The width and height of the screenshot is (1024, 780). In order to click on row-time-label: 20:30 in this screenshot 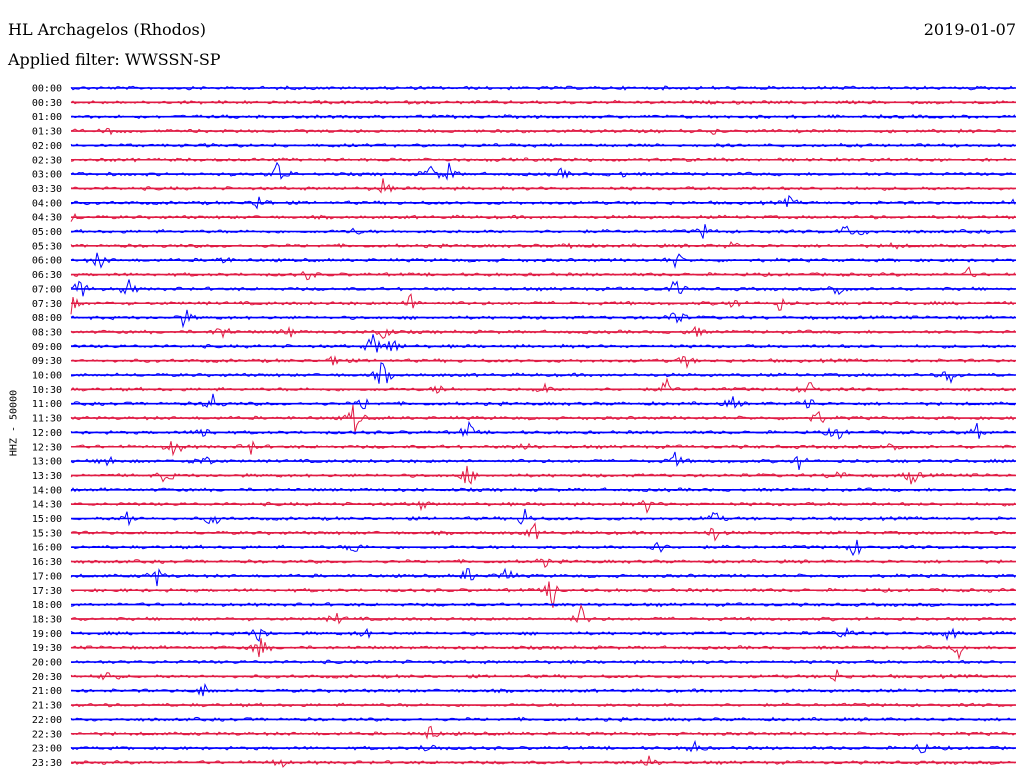, I will do `click(47, 677)`.